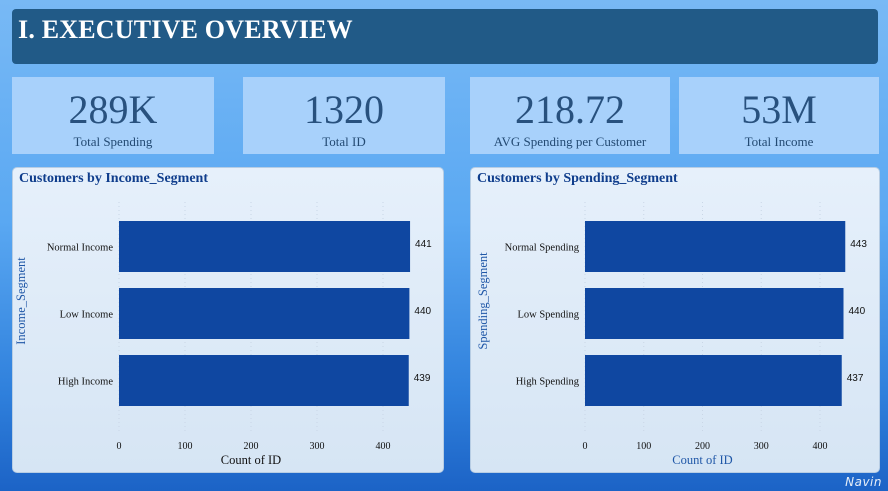 Image resolution: width=888 pixels, height=491 pixels. I want to click on kpi-label: Total Income, so click(779, 141).